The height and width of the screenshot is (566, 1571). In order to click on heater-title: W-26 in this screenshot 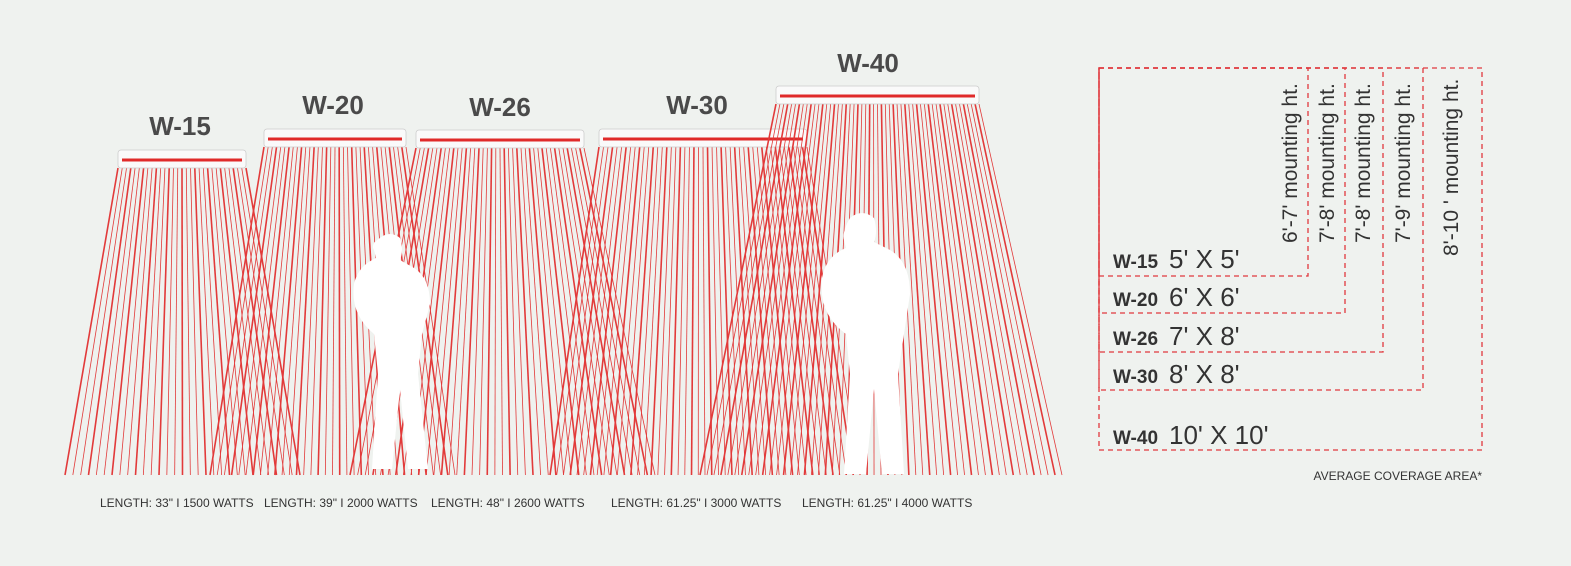, I will do `click(500, 107)`.